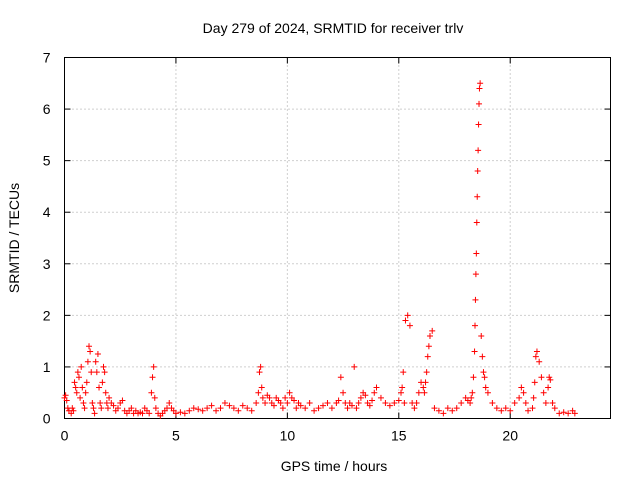  Describe the element at coordinates (47, 109) in the screenshot. I see `y-tick-label: 6` at that location.